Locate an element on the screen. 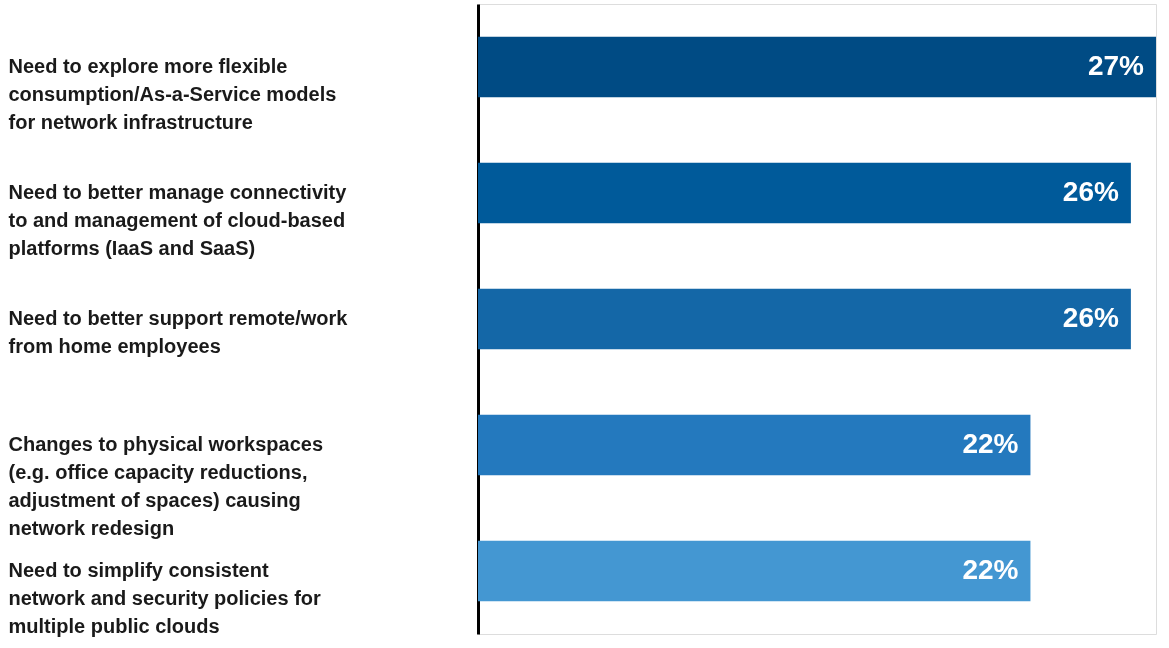  y-tick-label: Need to better support remote/work from home employees is located at coordinates (178, 332).